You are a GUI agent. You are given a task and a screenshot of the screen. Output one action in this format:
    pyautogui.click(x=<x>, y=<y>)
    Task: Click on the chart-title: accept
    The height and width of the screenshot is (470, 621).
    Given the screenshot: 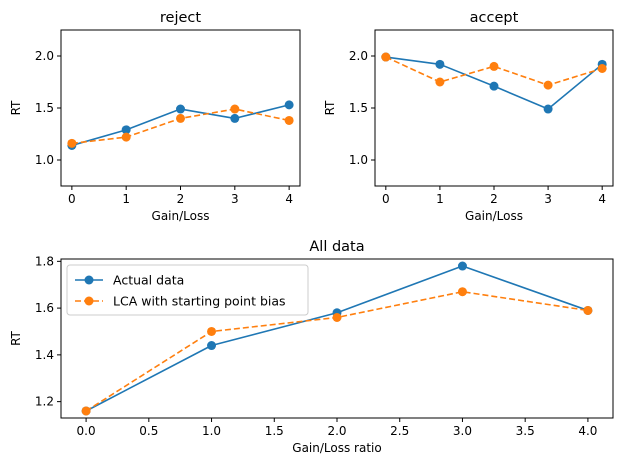 What is the action you would take?
    pyautogui.click(x=494, y=18)
    